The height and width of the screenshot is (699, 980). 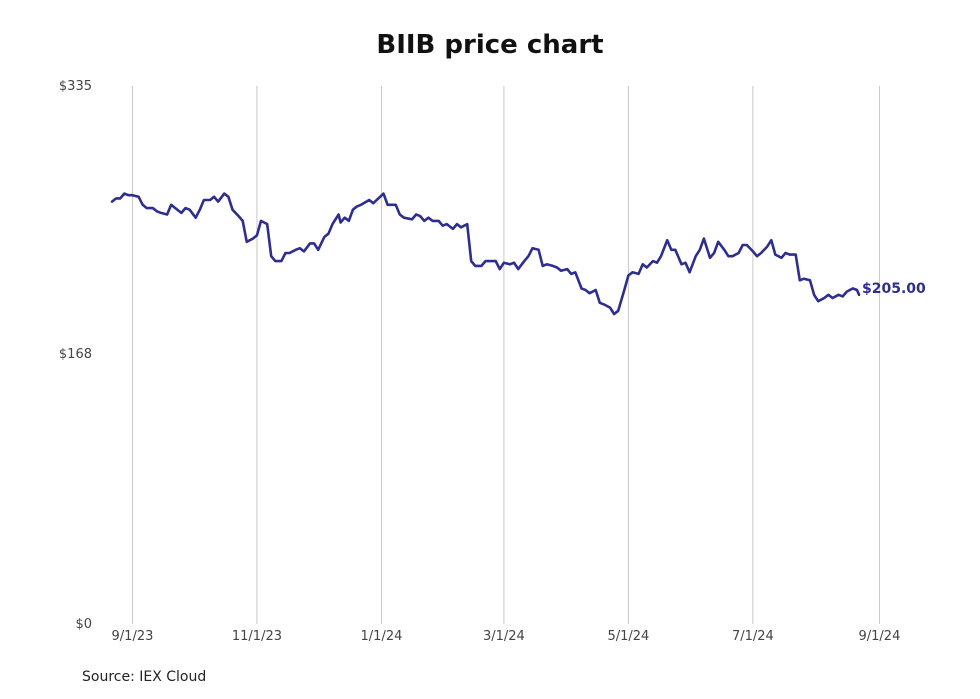 I want to click on y-tick-label: $168, so click(x=75, y=354).